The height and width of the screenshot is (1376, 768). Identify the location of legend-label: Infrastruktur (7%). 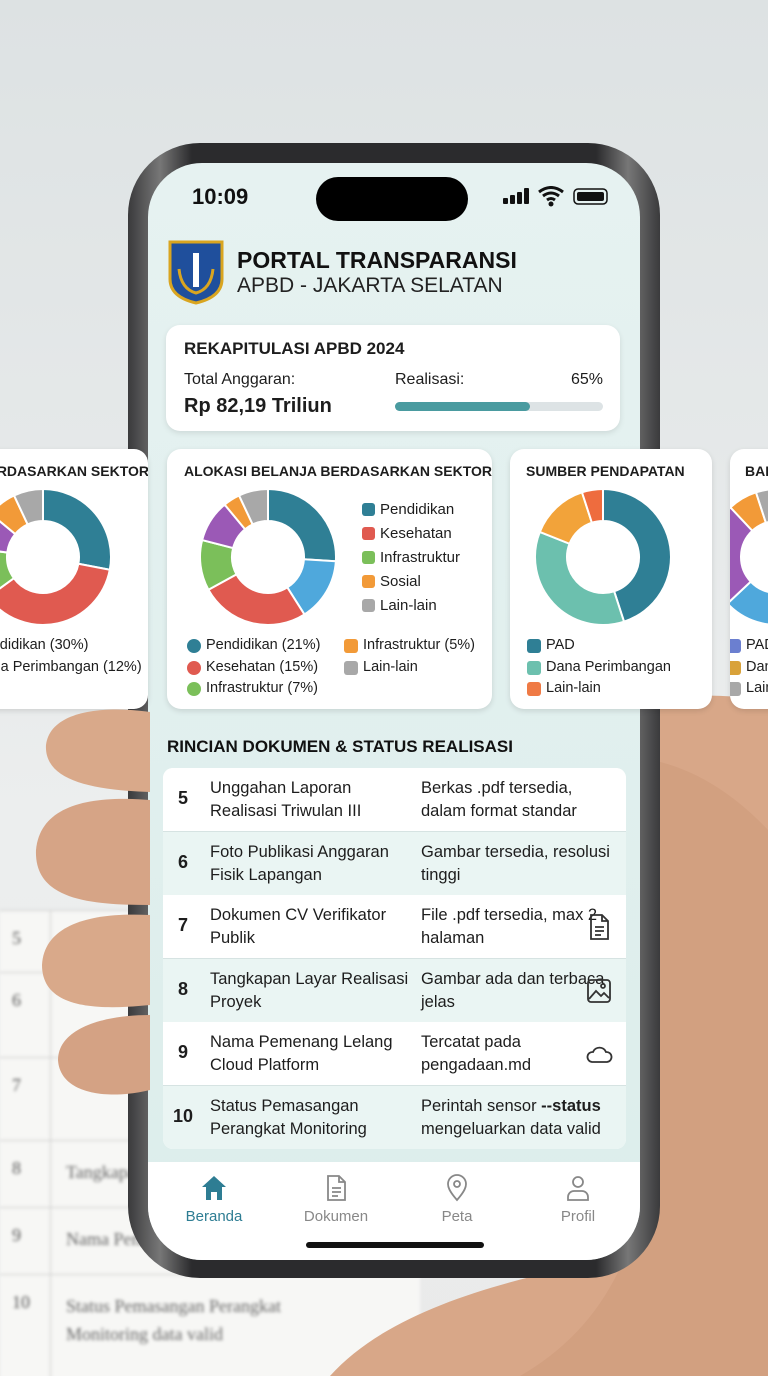
(262, 688).